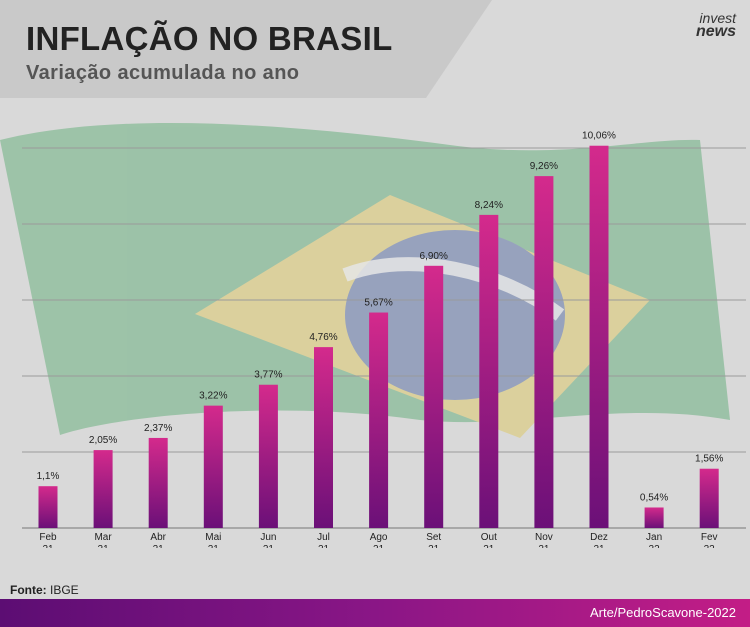  Describe the element at coordinates (378, 303) in the screenshot. I see `value-label: 5,67%` at that location.